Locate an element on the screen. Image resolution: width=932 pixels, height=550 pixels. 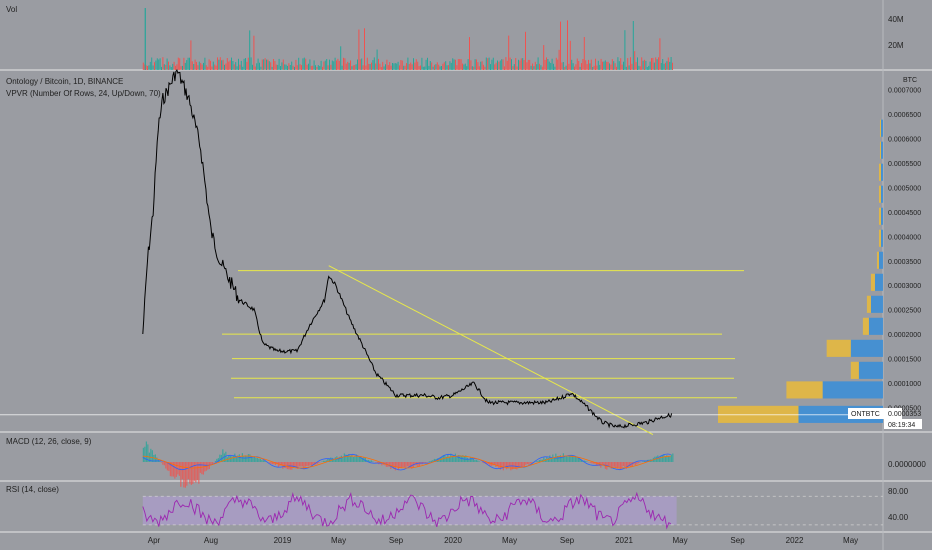
price-axis-tick: 0.0005000 is located at coordinates (904, 188).